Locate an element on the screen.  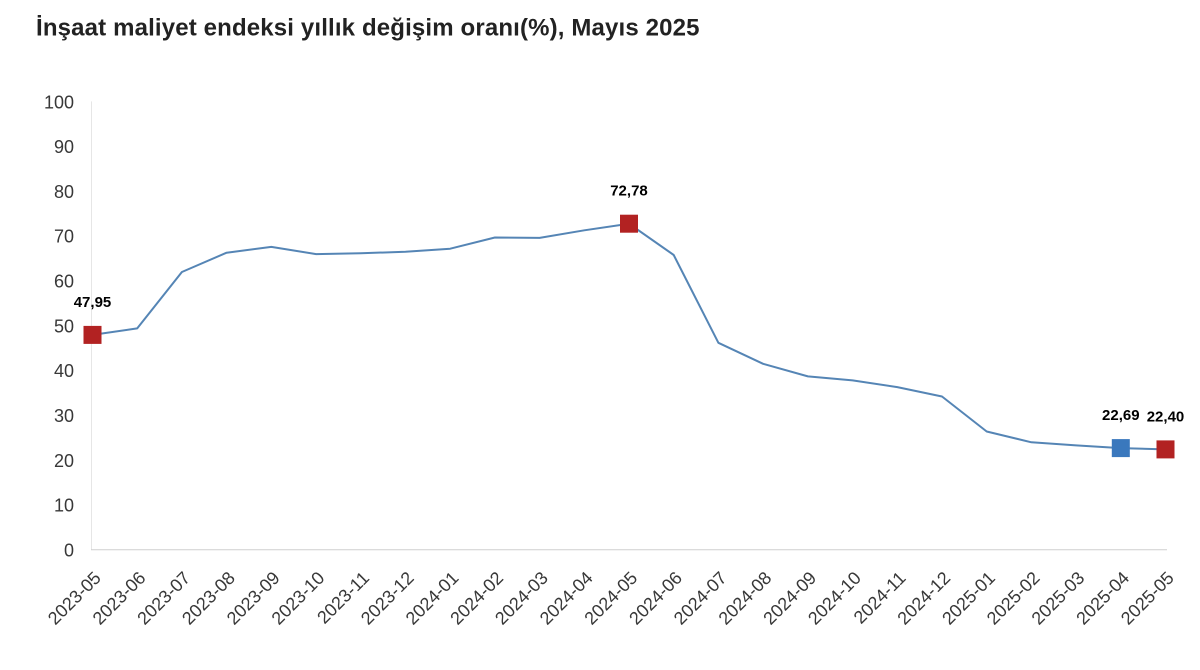
svg-text: 22,69 is located at coordinates (1121, 415).